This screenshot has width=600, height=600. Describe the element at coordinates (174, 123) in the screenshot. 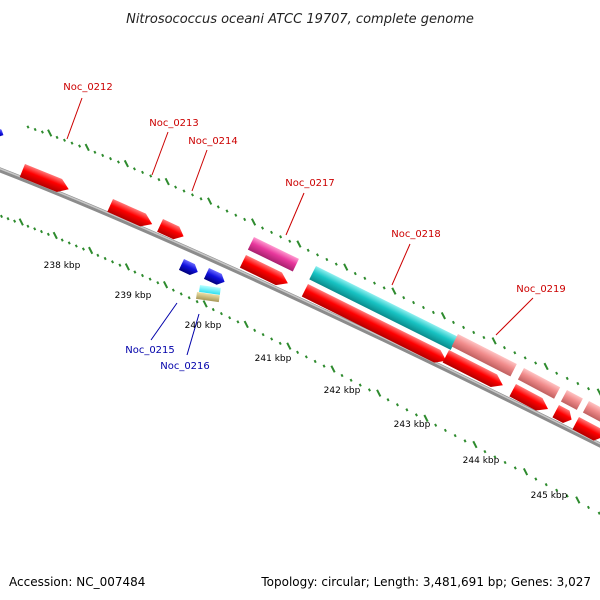

I see `label-noc_0213: Noc_0213` at that location.